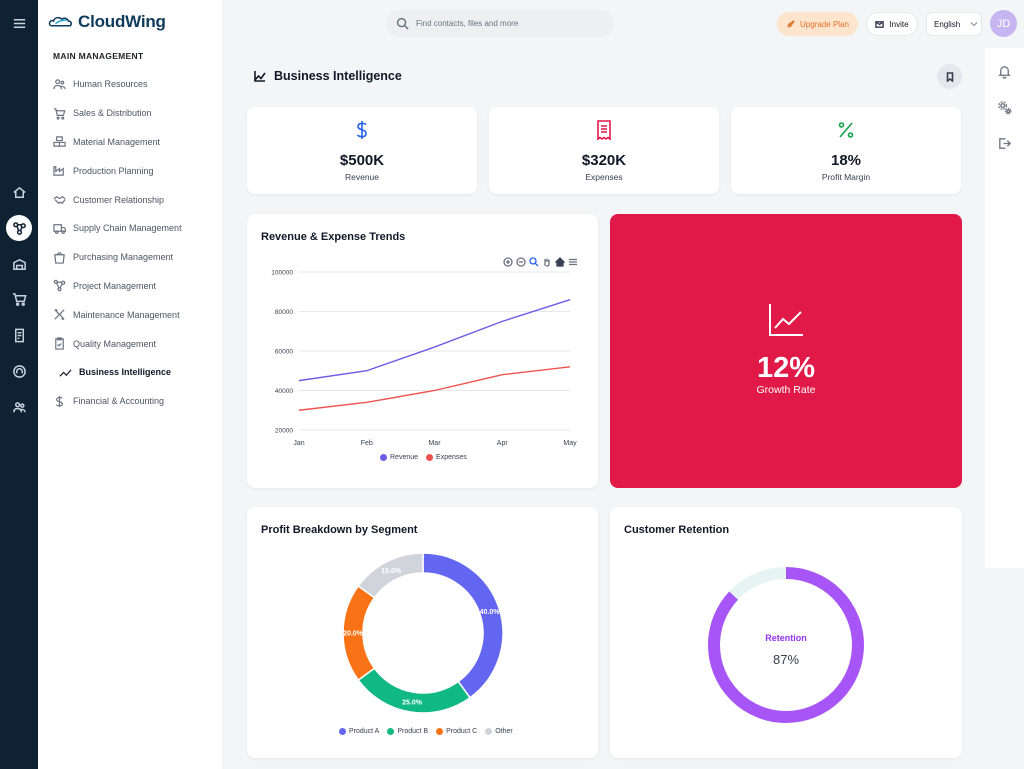  I want to click on sidebar-item-label: Human Resources, so click(110, 84).